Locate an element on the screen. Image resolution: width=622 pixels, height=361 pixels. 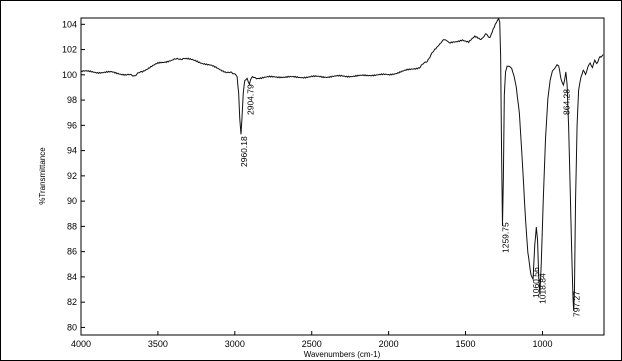
y-tick-label: 80 is located at coordinates (72, 327).